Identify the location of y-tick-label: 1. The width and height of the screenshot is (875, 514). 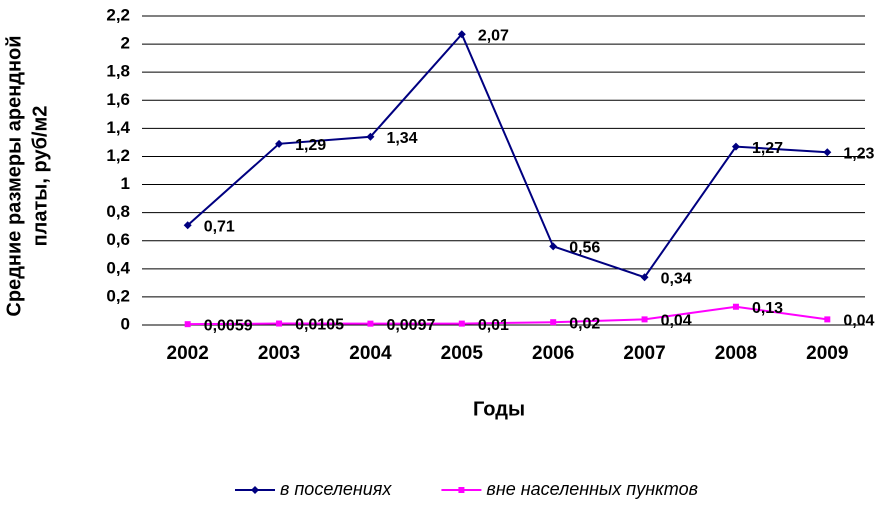
(125, 183).